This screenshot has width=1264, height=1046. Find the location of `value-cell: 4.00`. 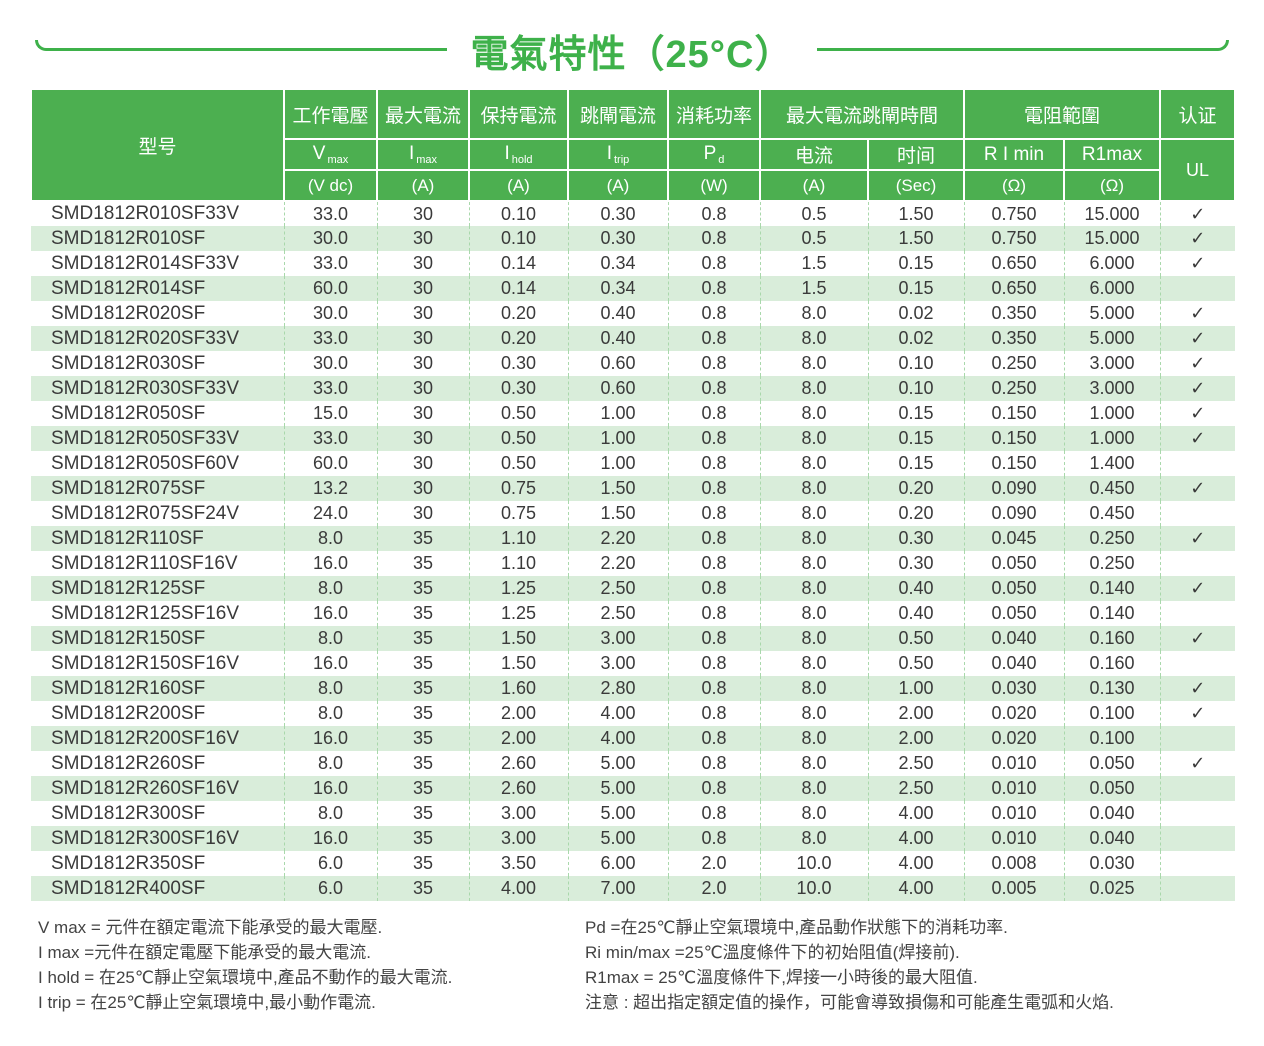

value-cell: 4.00 is located at coordinates (916, 838).